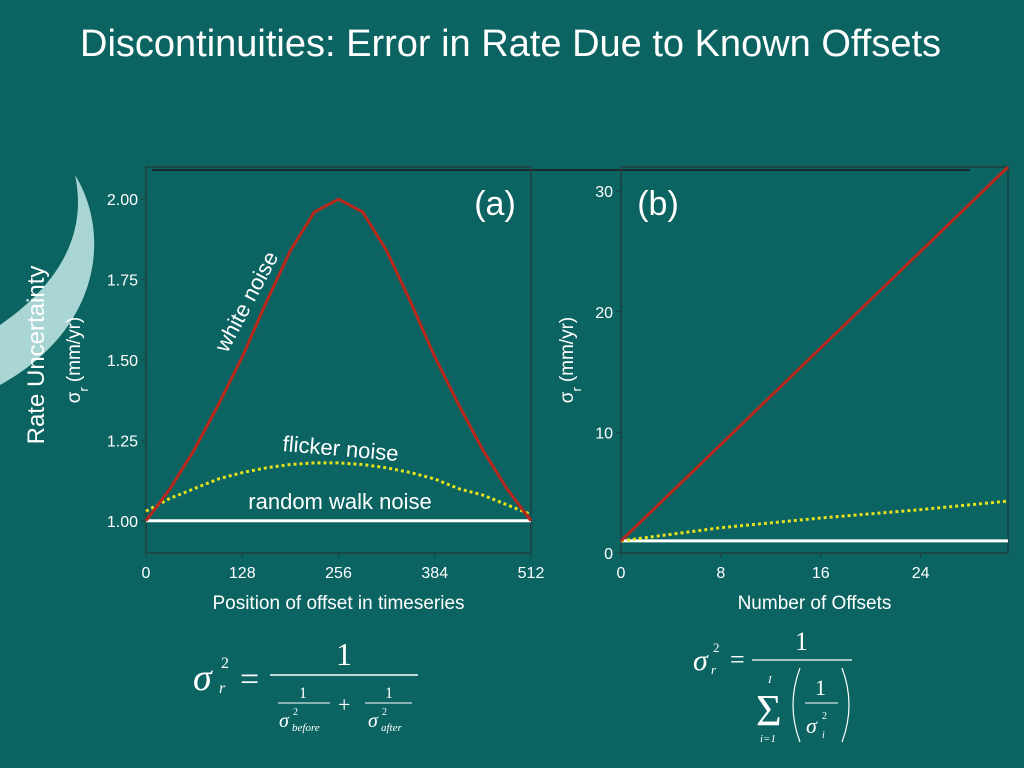 This screenshot has width=1024, height=768. Describe the element at coordinates (823, 735) in the screenshot. I see `formula-token: i` at that location.